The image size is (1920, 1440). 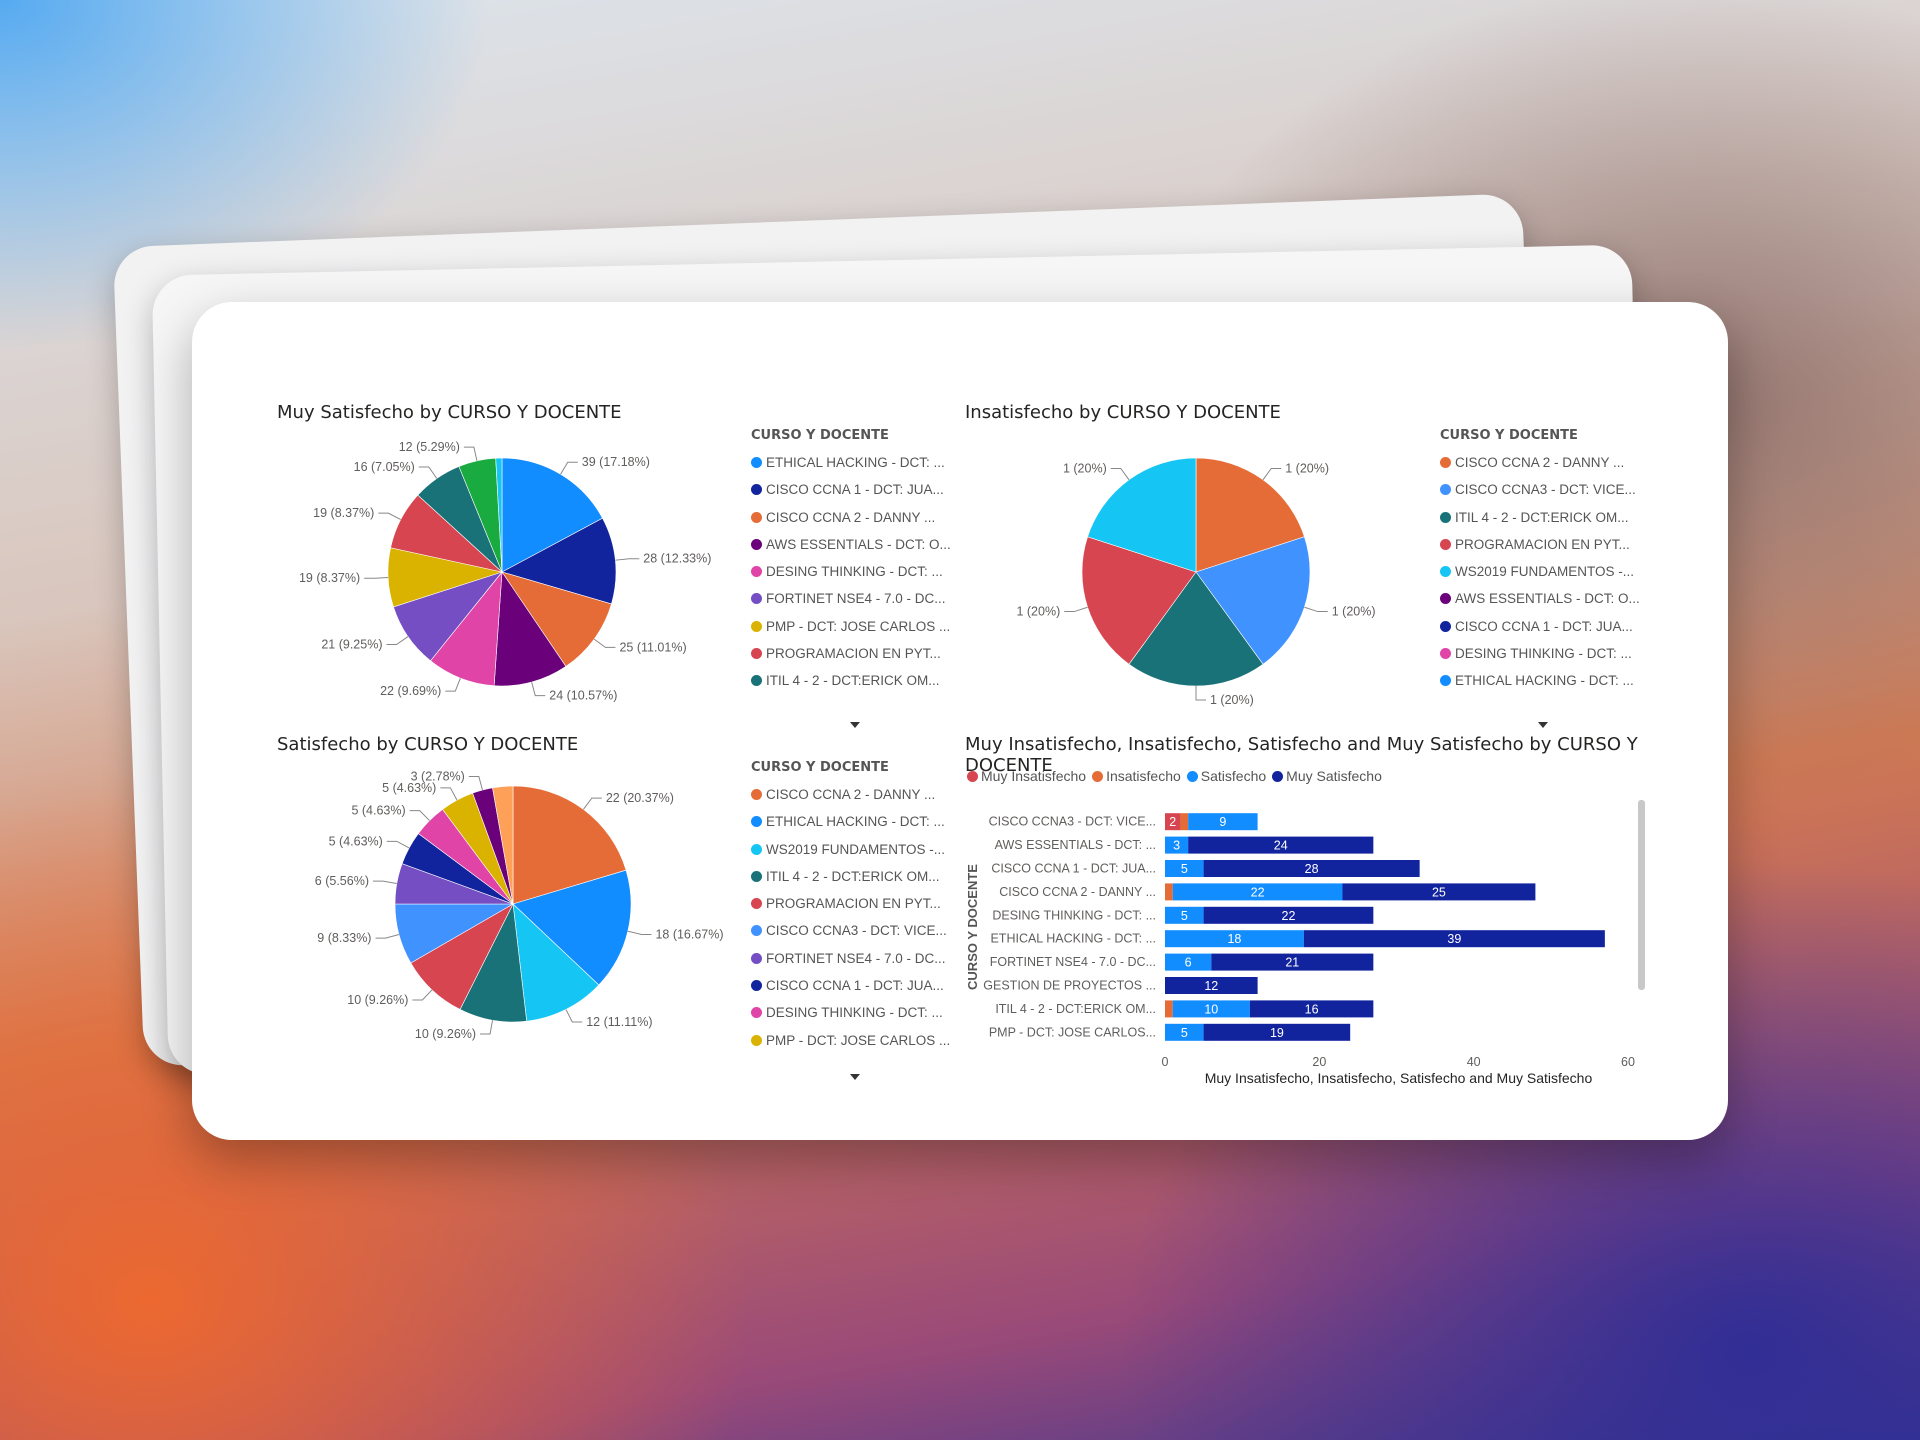 What do you see at coordinates (428, 744) in the screenshot?
I see `pie-3-title: Satisfecho by CURSO Y DOCENTE` at bounding box center [428, 744].